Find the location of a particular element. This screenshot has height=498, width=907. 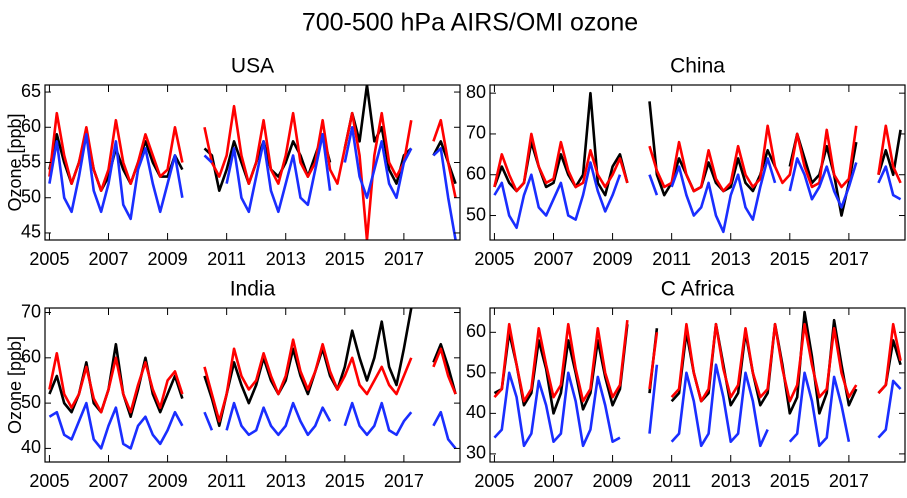

y-tick-label: 55 is located at coordinates (31, 161).